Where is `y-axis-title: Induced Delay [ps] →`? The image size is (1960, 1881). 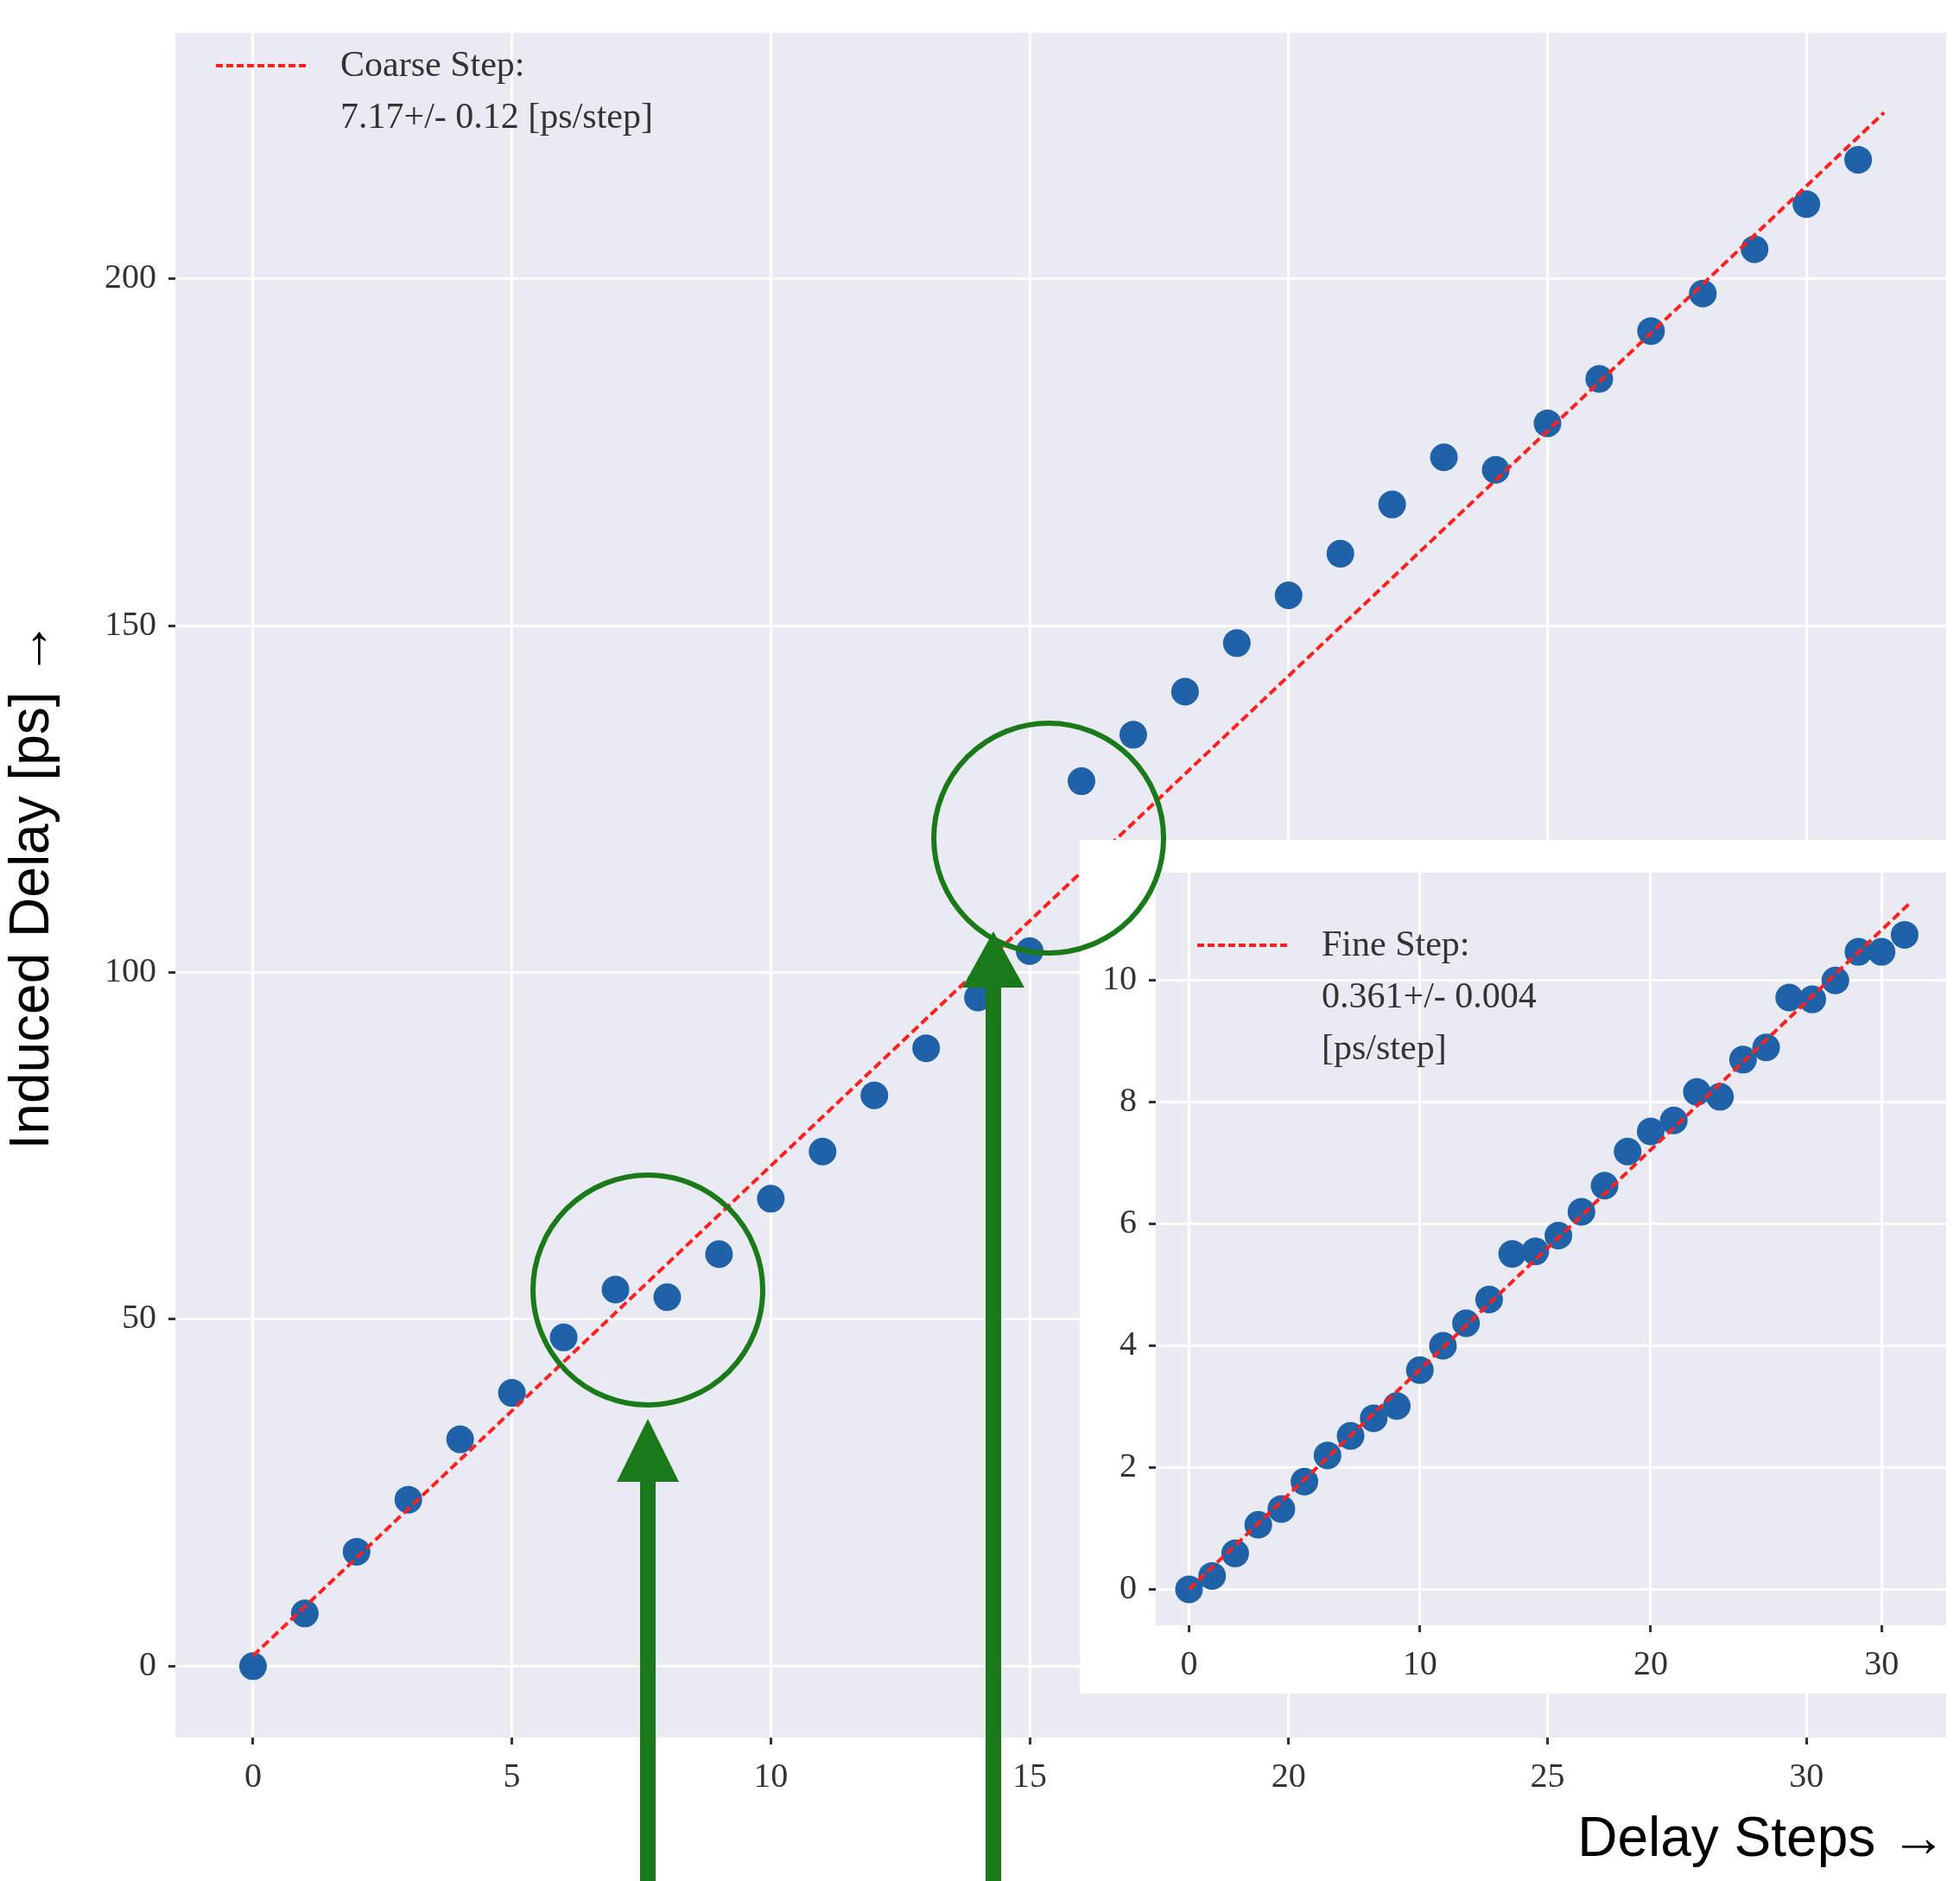
y-axis-title: Induced Delay [ps] → is located at coordinates (30, 885).